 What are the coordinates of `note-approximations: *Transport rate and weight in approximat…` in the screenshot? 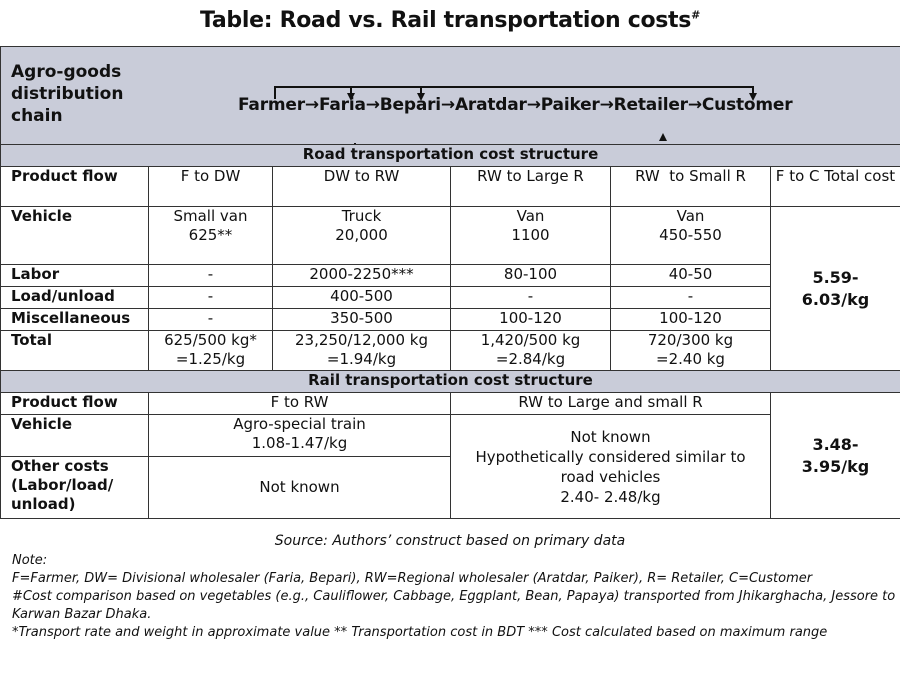 It's located at (420, 632).